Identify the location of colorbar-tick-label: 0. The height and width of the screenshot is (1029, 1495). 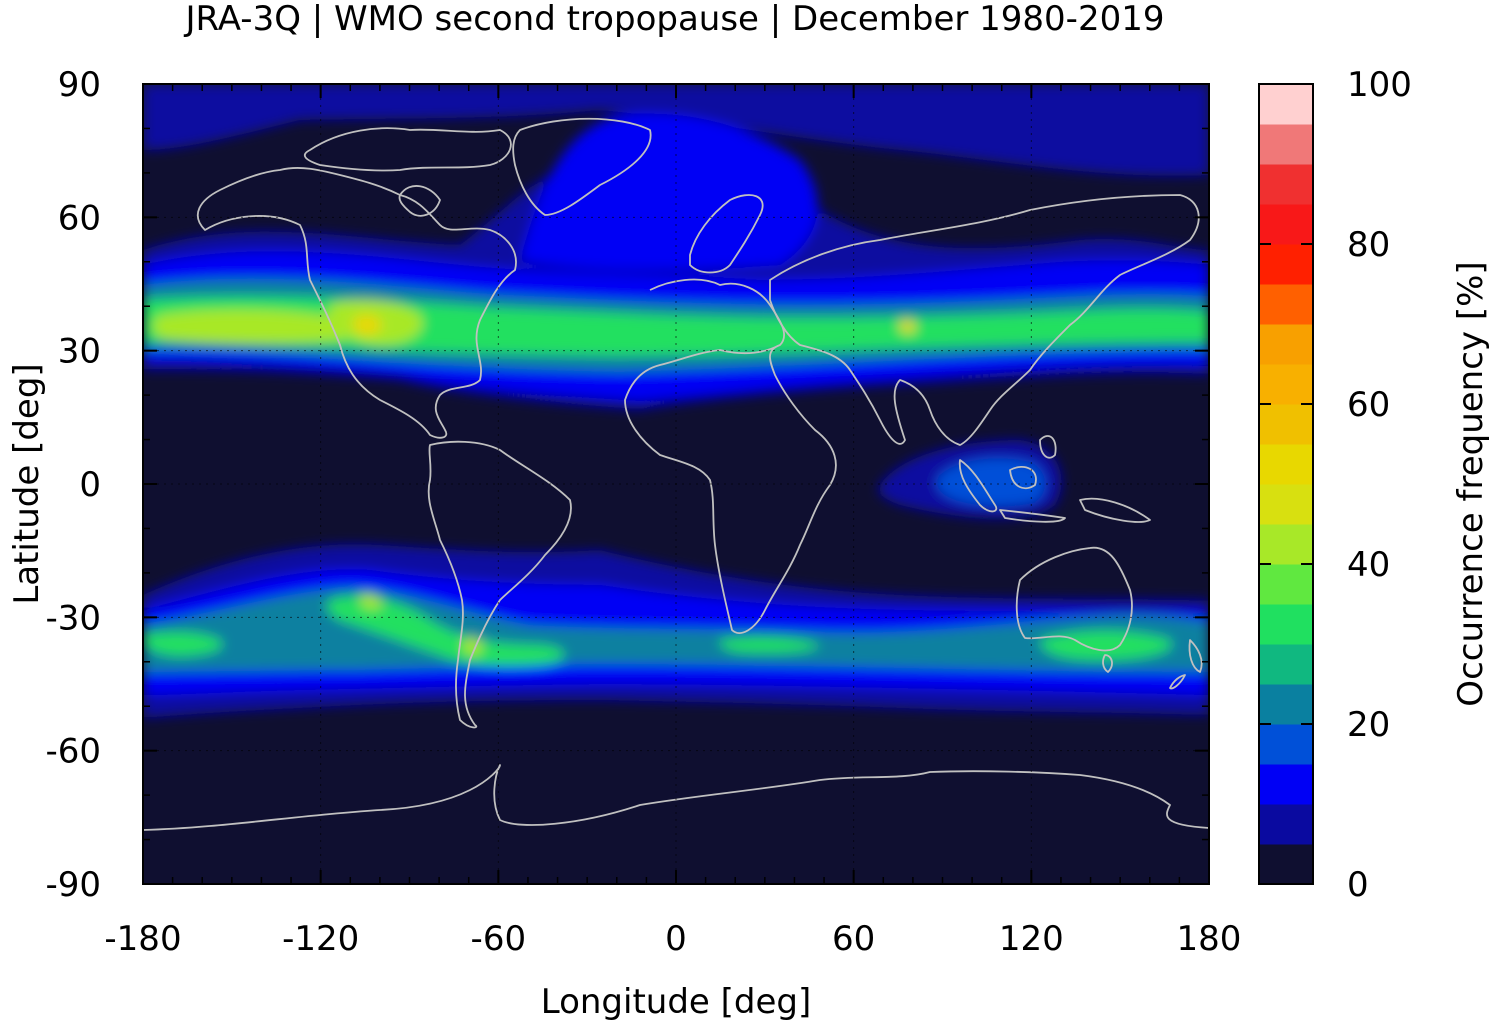
(1358, 885).